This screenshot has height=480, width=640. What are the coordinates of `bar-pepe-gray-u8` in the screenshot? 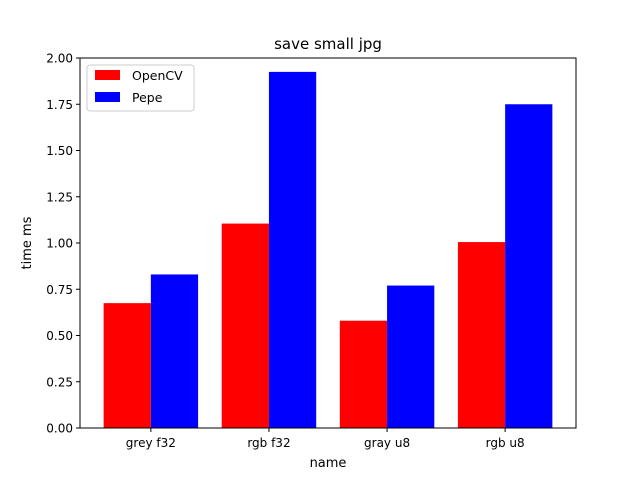 It's located at (411, 356).